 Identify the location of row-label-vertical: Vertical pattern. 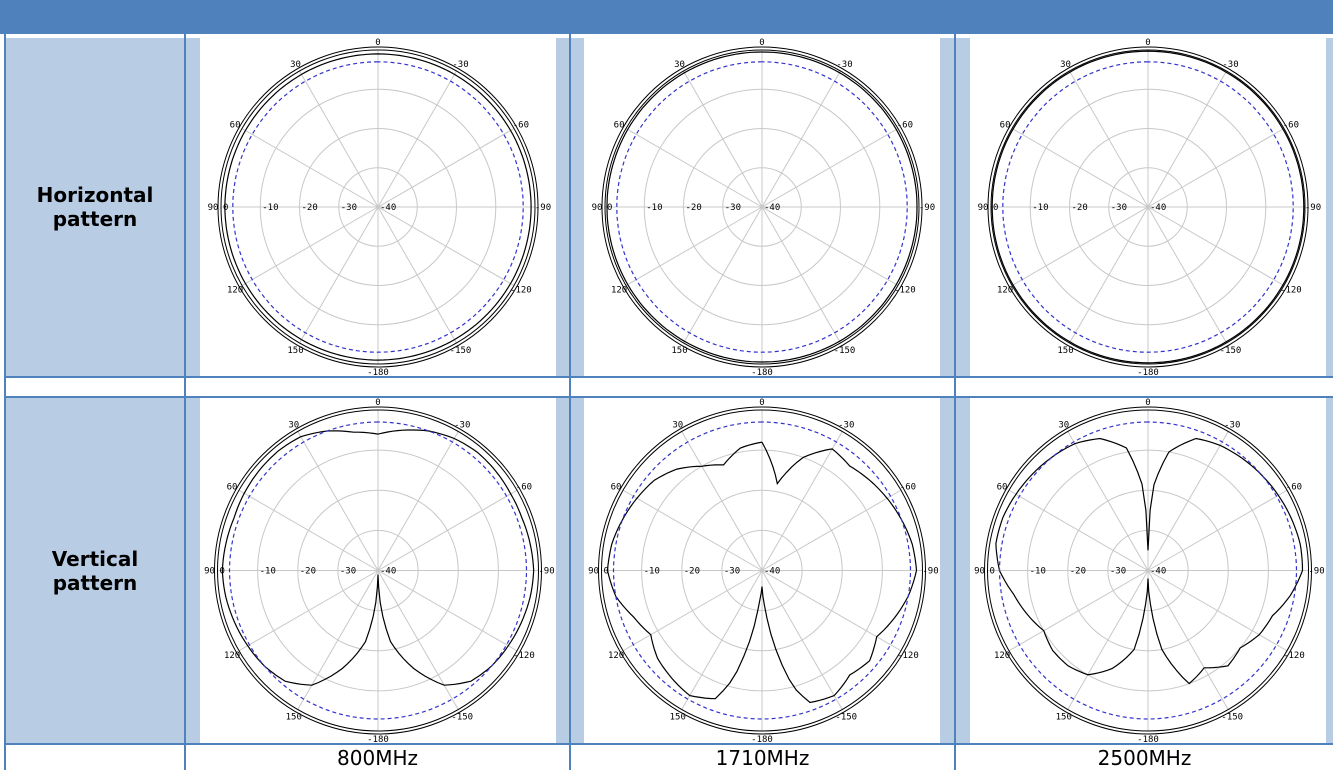
(95, 570).